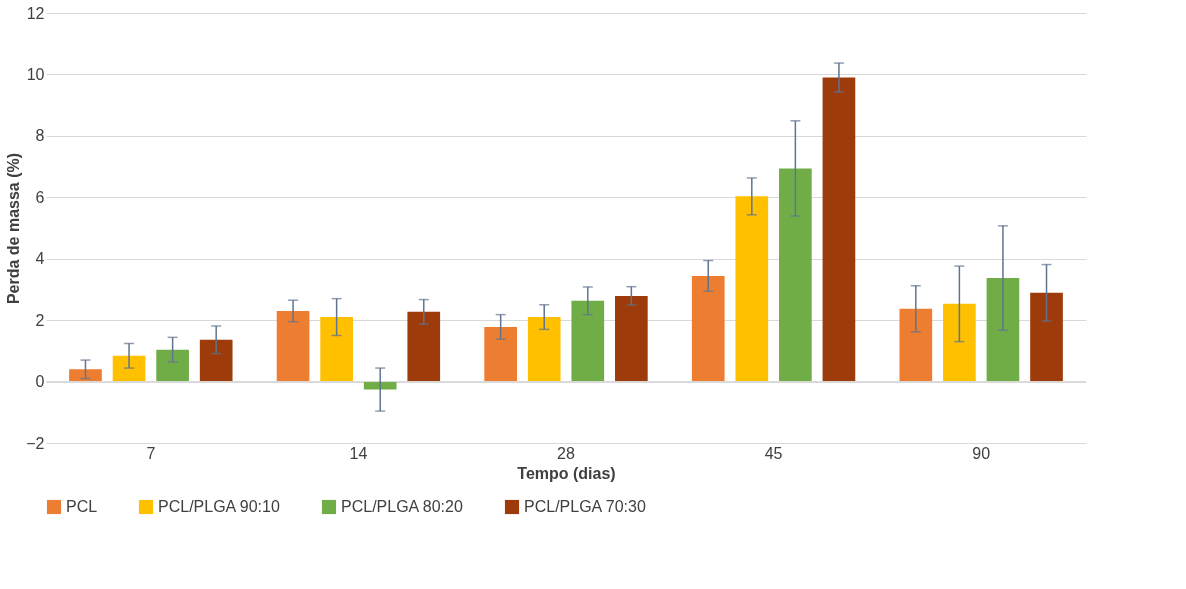 The height and width of the screenshot is (589, 1186). What do you see at coordinates (402, 506) in the screenshot?
I see `legend-label: PCL/PLGA 80:20` at bounding box center [402, 506].